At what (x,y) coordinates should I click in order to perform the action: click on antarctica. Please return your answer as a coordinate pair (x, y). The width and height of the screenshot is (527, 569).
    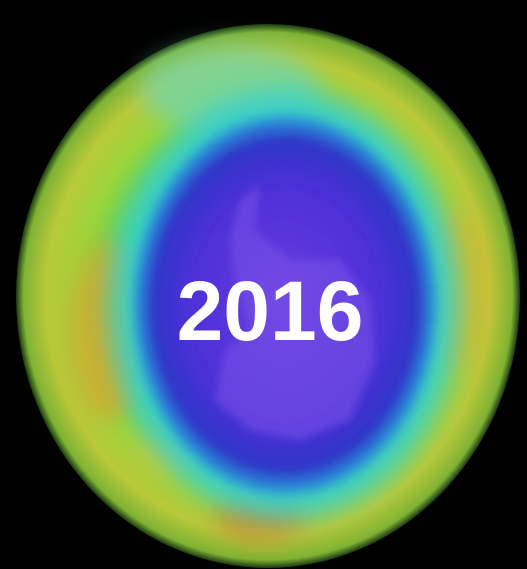
    Looking at the image, I should click on (295, 312).